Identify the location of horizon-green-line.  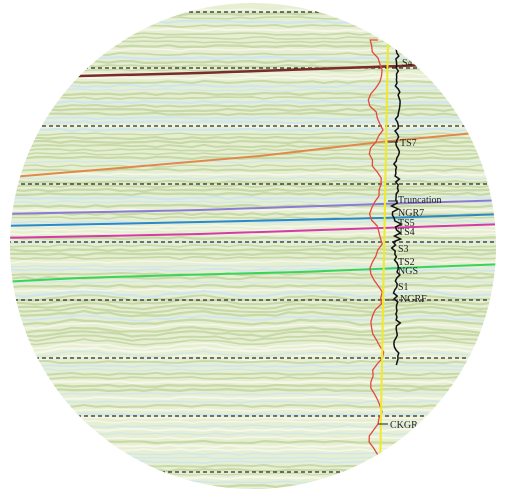
(253, 273).